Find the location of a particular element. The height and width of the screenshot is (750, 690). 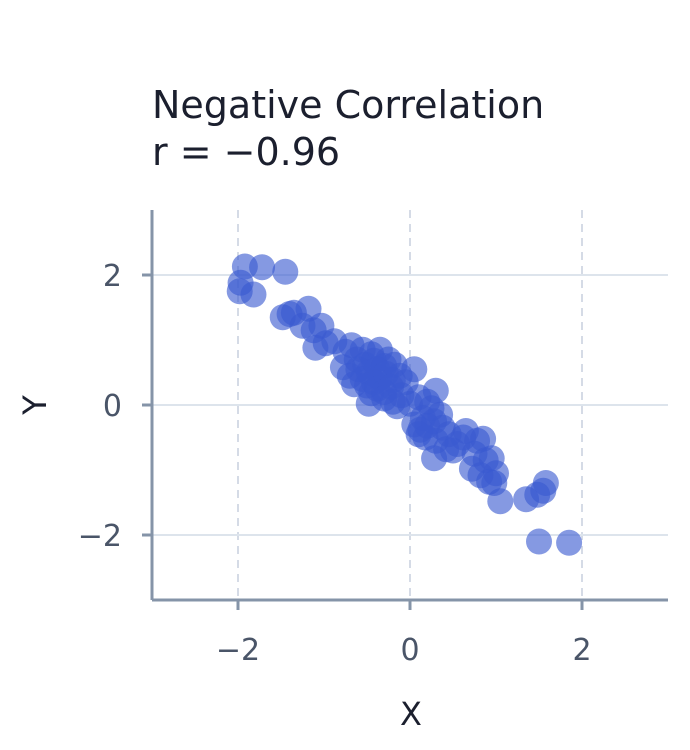

y-tick-label: −2 is located at coordinates (100, 536).